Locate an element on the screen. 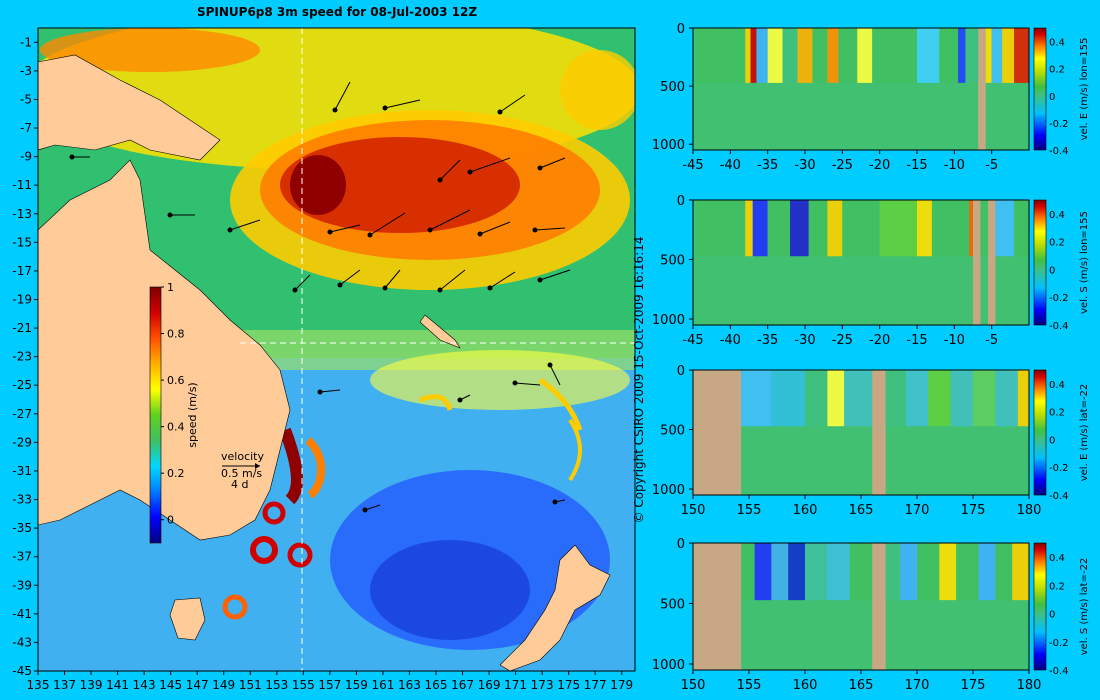  section-colorbar-label: vel. S (m/s) lat=-22 is located at coordinates (1084, 607).